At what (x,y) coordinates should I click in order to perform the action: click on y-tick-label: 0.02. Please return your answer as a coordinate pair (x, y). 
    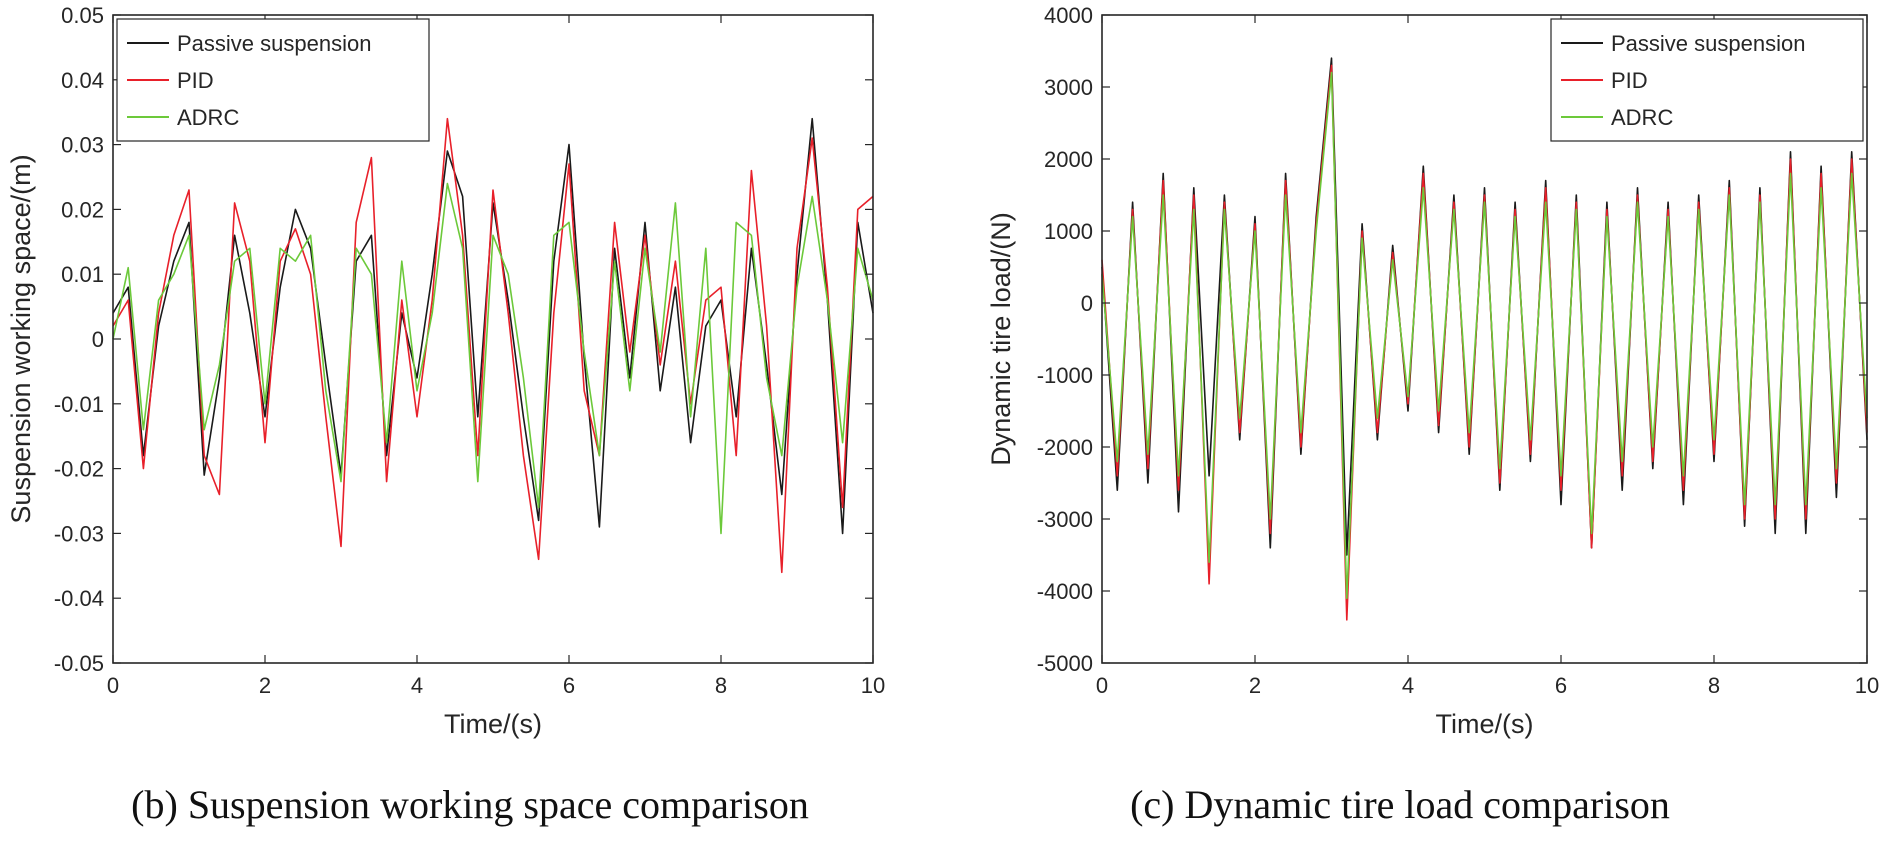
    Looking at the image, I should click on (82, 209).